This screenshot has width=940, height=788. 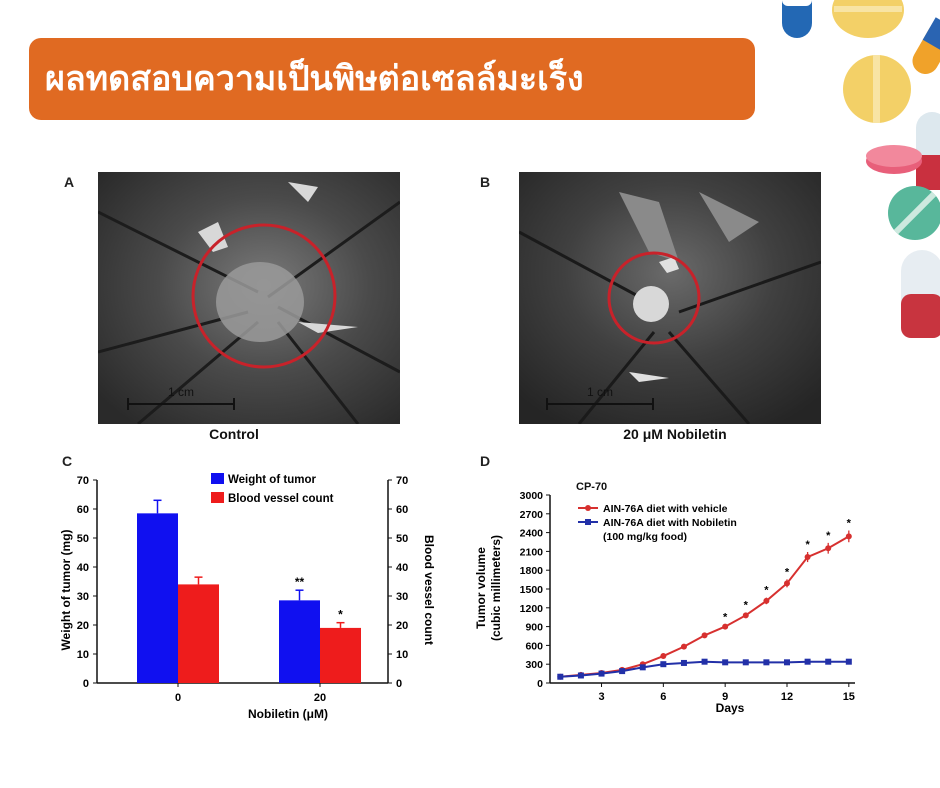 What do you see at coordinates (402, 626) in the screenshot?
I see `y-tick-label-right: 20` at bounding box center [402, 626].